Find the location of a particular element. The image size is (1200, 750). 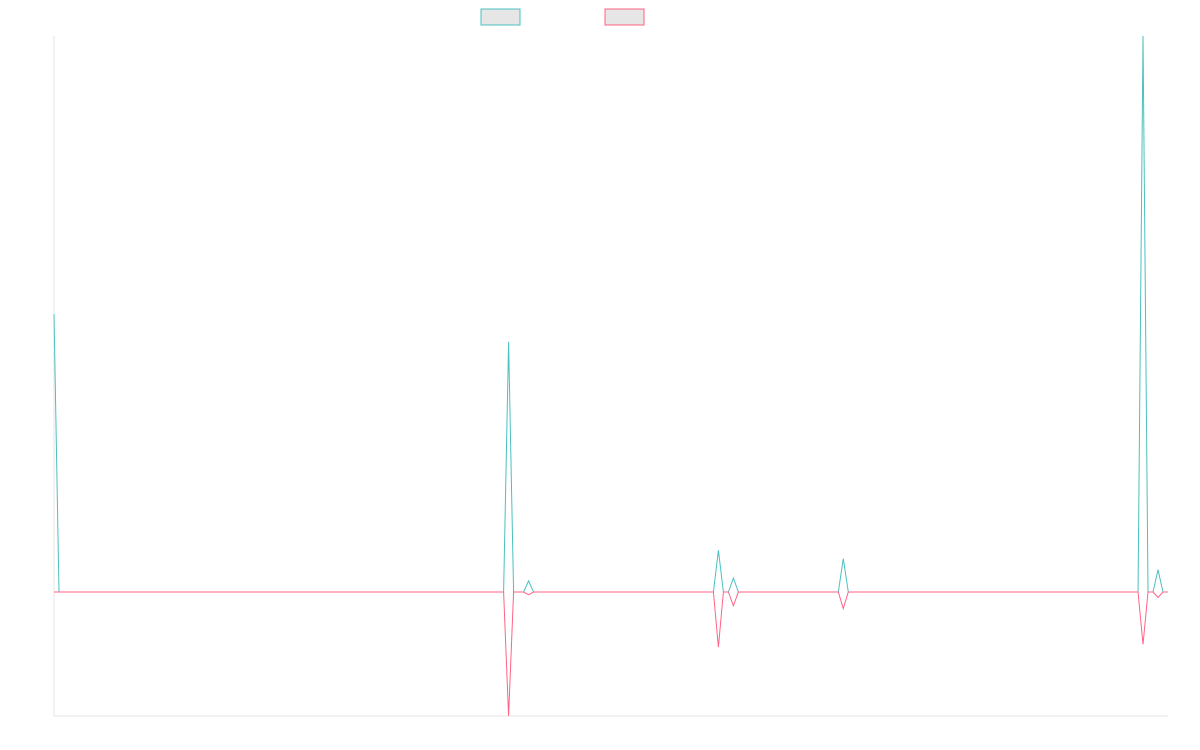

legend is located at coordinates (562, 17).